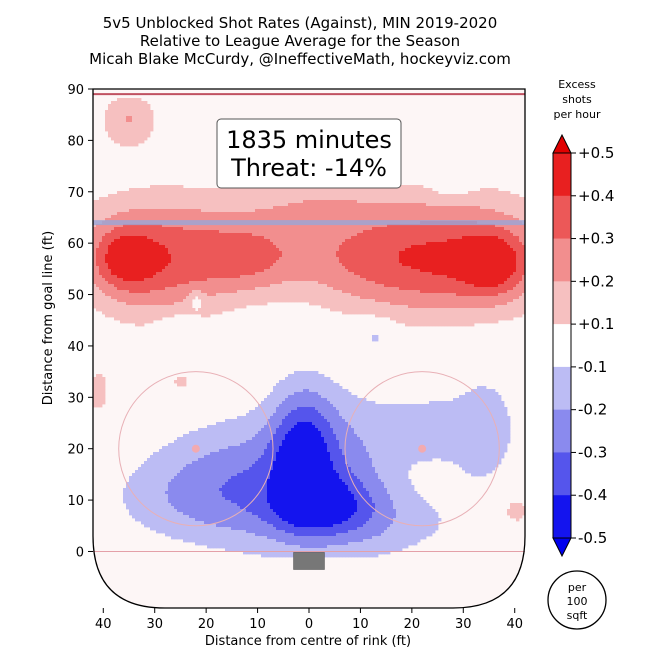  I want to click on unit-badge-line-1: per, so click(577, 587).